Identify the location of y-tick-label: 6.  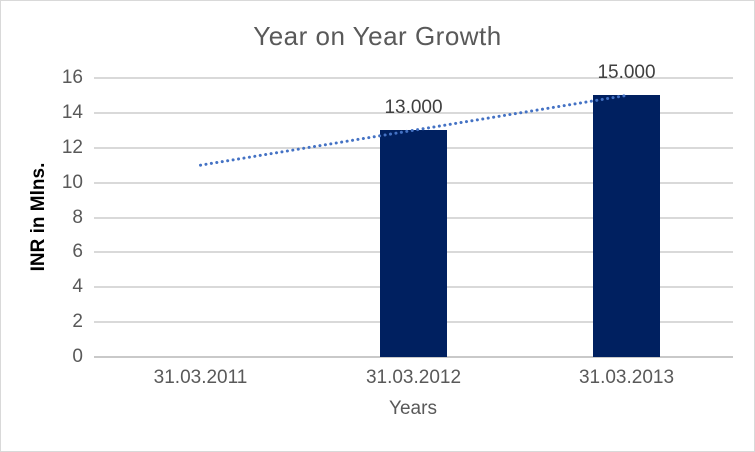
(77, 252).